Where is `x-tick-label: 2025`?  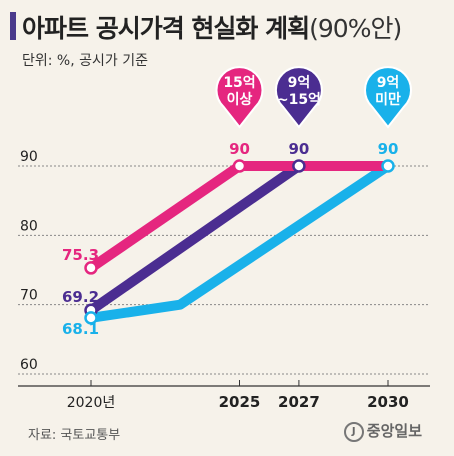
x-tick-label: 2025 is located at coordinates (240, 402).